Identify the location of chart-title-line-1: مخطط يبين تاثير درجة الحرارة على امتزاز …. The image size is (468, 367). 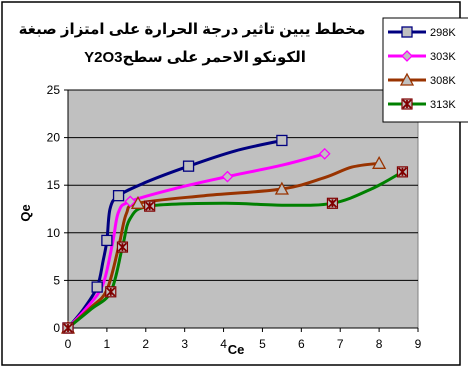
(192, 29).